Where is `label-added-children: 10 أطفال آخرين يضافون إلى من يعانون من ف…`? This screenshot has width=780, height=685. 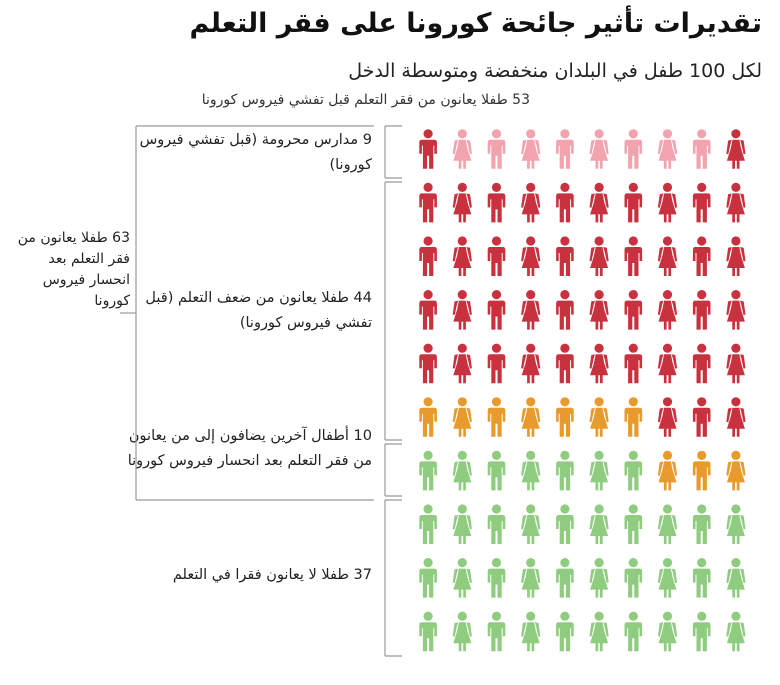
label-added-children: 10 أطفال آخرين يضافون إلى من يعانون من ف… is located at coordinates (249, 448).